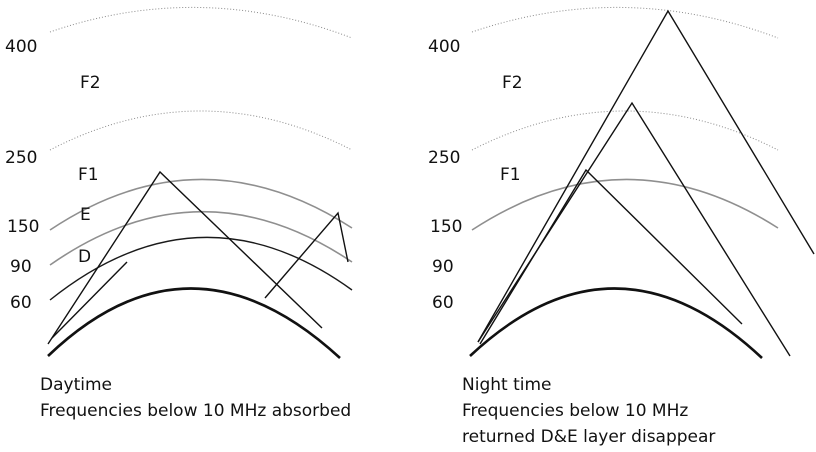  I want to click on night-caption-title: Night time, so click(506, 385).